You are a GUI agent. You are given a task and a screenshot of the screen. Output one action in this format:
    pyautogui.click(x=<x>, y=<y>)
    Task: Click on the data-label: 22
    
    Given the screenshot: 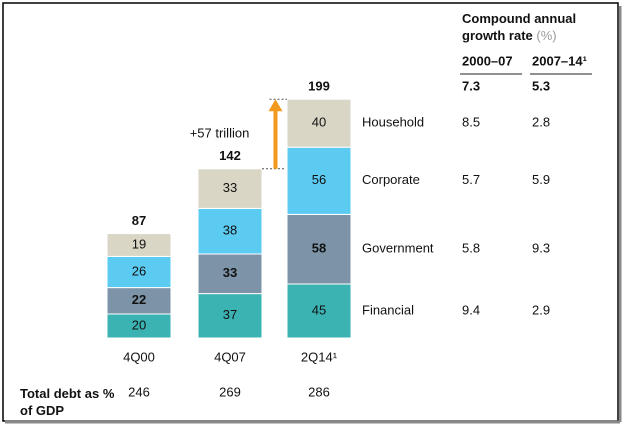 What is the action you would take?
    pyautogui.click(x=139, y=299)
    